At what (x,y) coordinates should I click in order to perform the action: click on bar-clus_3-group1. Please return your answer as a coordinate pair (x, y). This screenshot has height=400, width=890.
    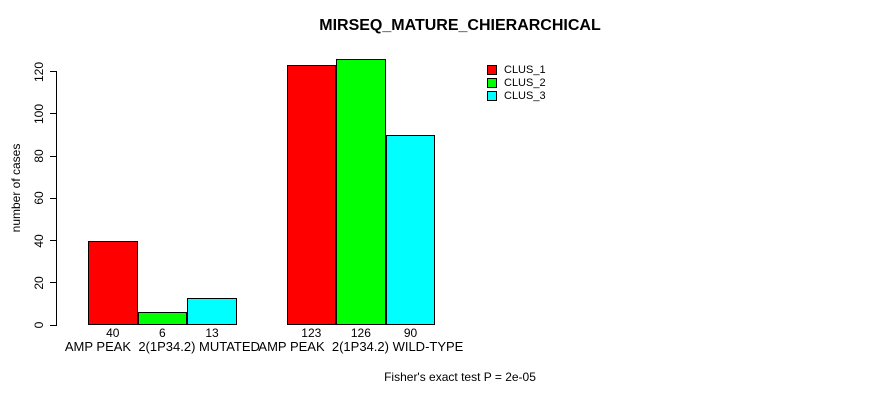
    Looking at the image, I should click on (212, 311).